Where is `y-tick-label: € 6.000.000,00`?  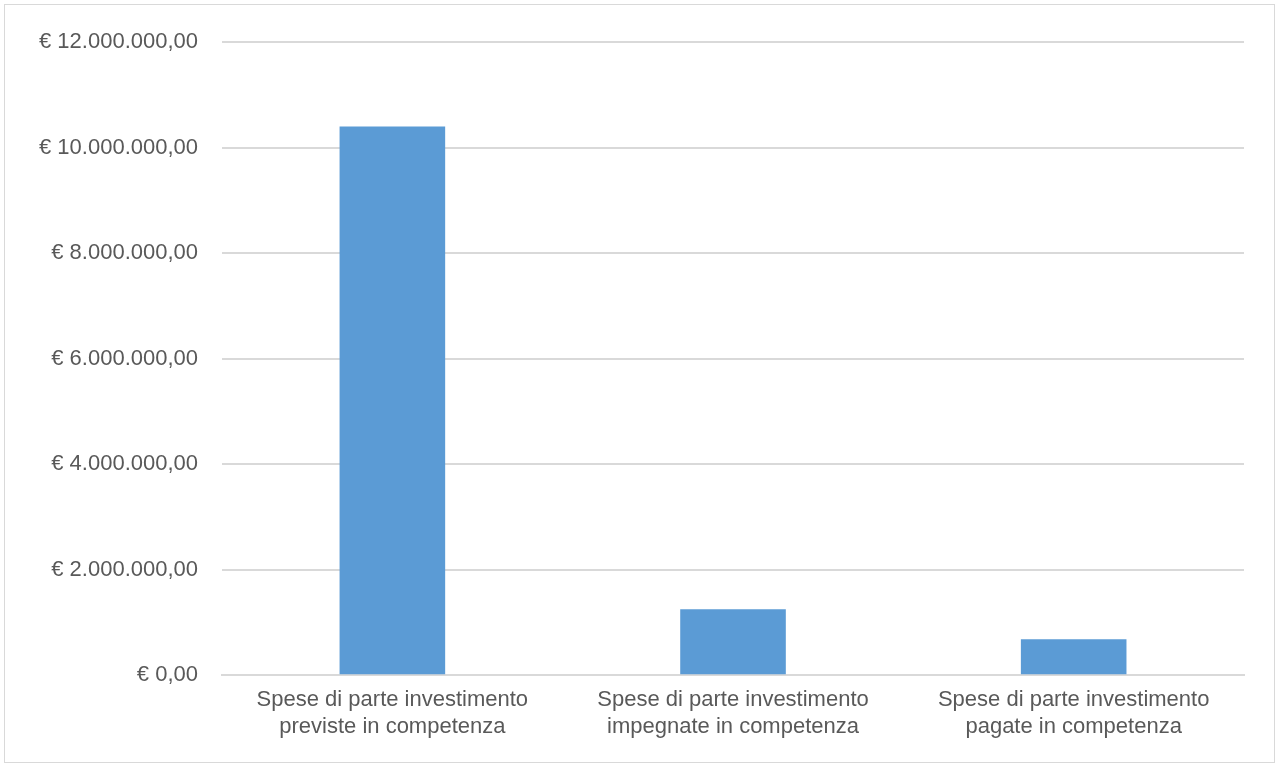 y-tick-label: € 6.000.000,00 is located at coordinates (125, 357).